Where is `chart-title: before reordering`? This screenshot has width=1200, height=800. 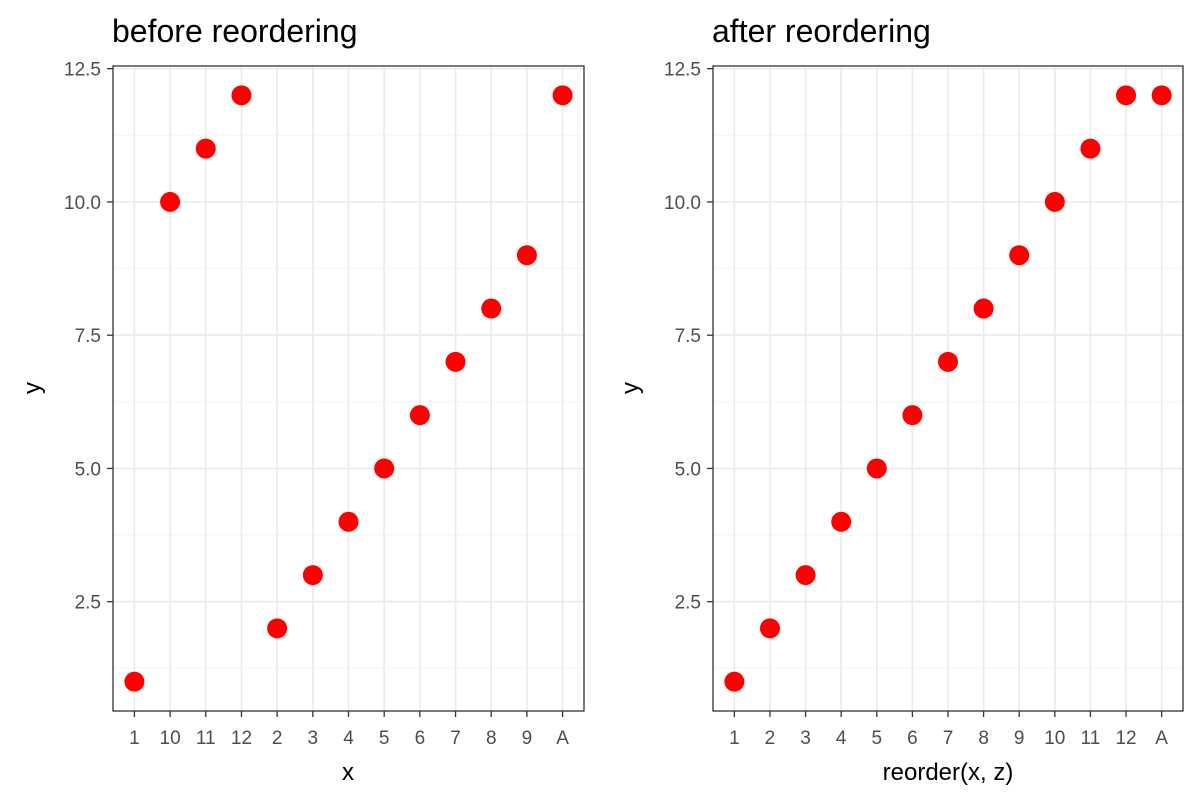 chart-title: before reordering is located at coordinates (234, 31).